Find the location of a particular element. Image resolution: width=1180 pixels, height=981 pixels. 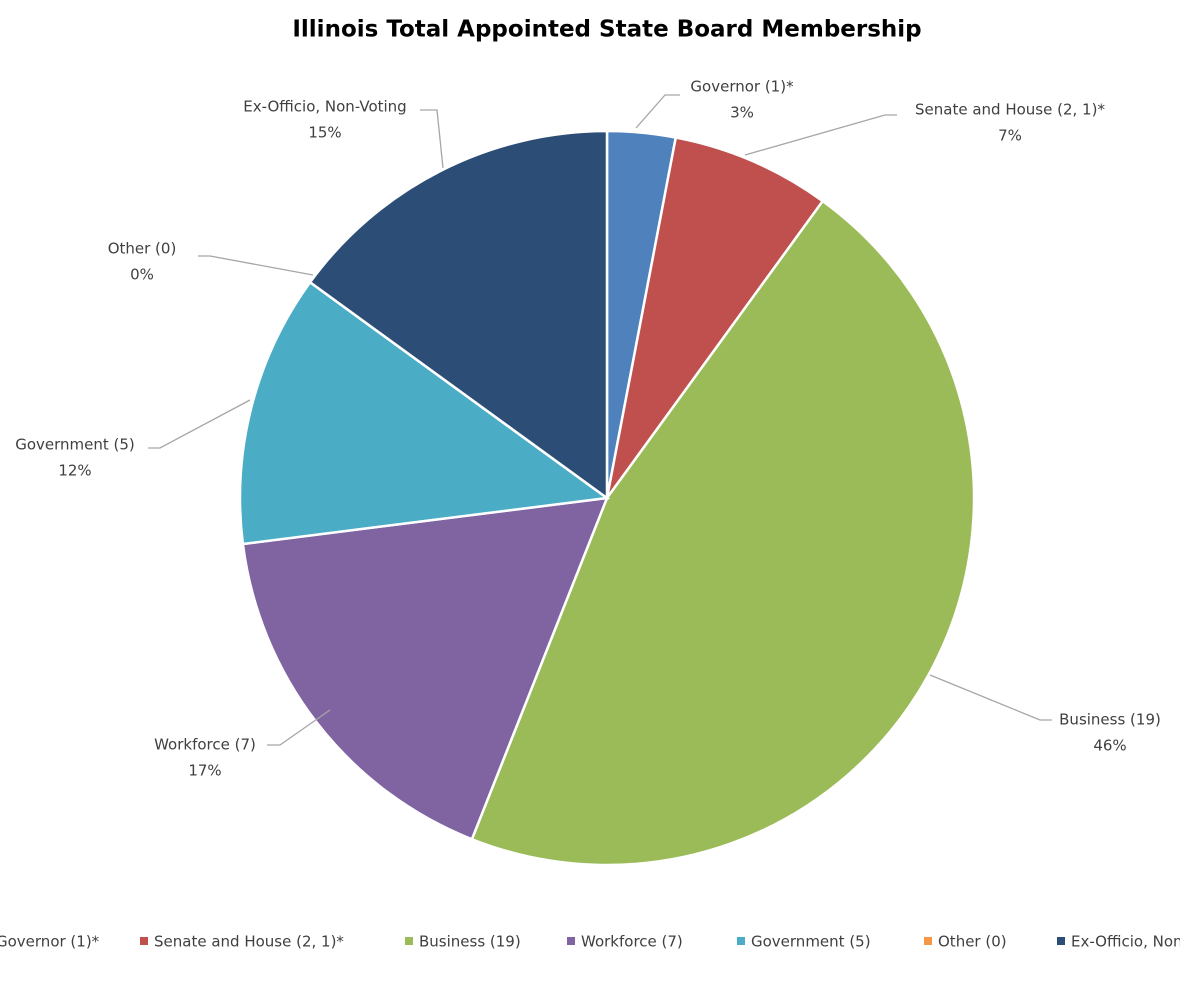

slice-value-label: 12% is located at coordinates (74, 471).